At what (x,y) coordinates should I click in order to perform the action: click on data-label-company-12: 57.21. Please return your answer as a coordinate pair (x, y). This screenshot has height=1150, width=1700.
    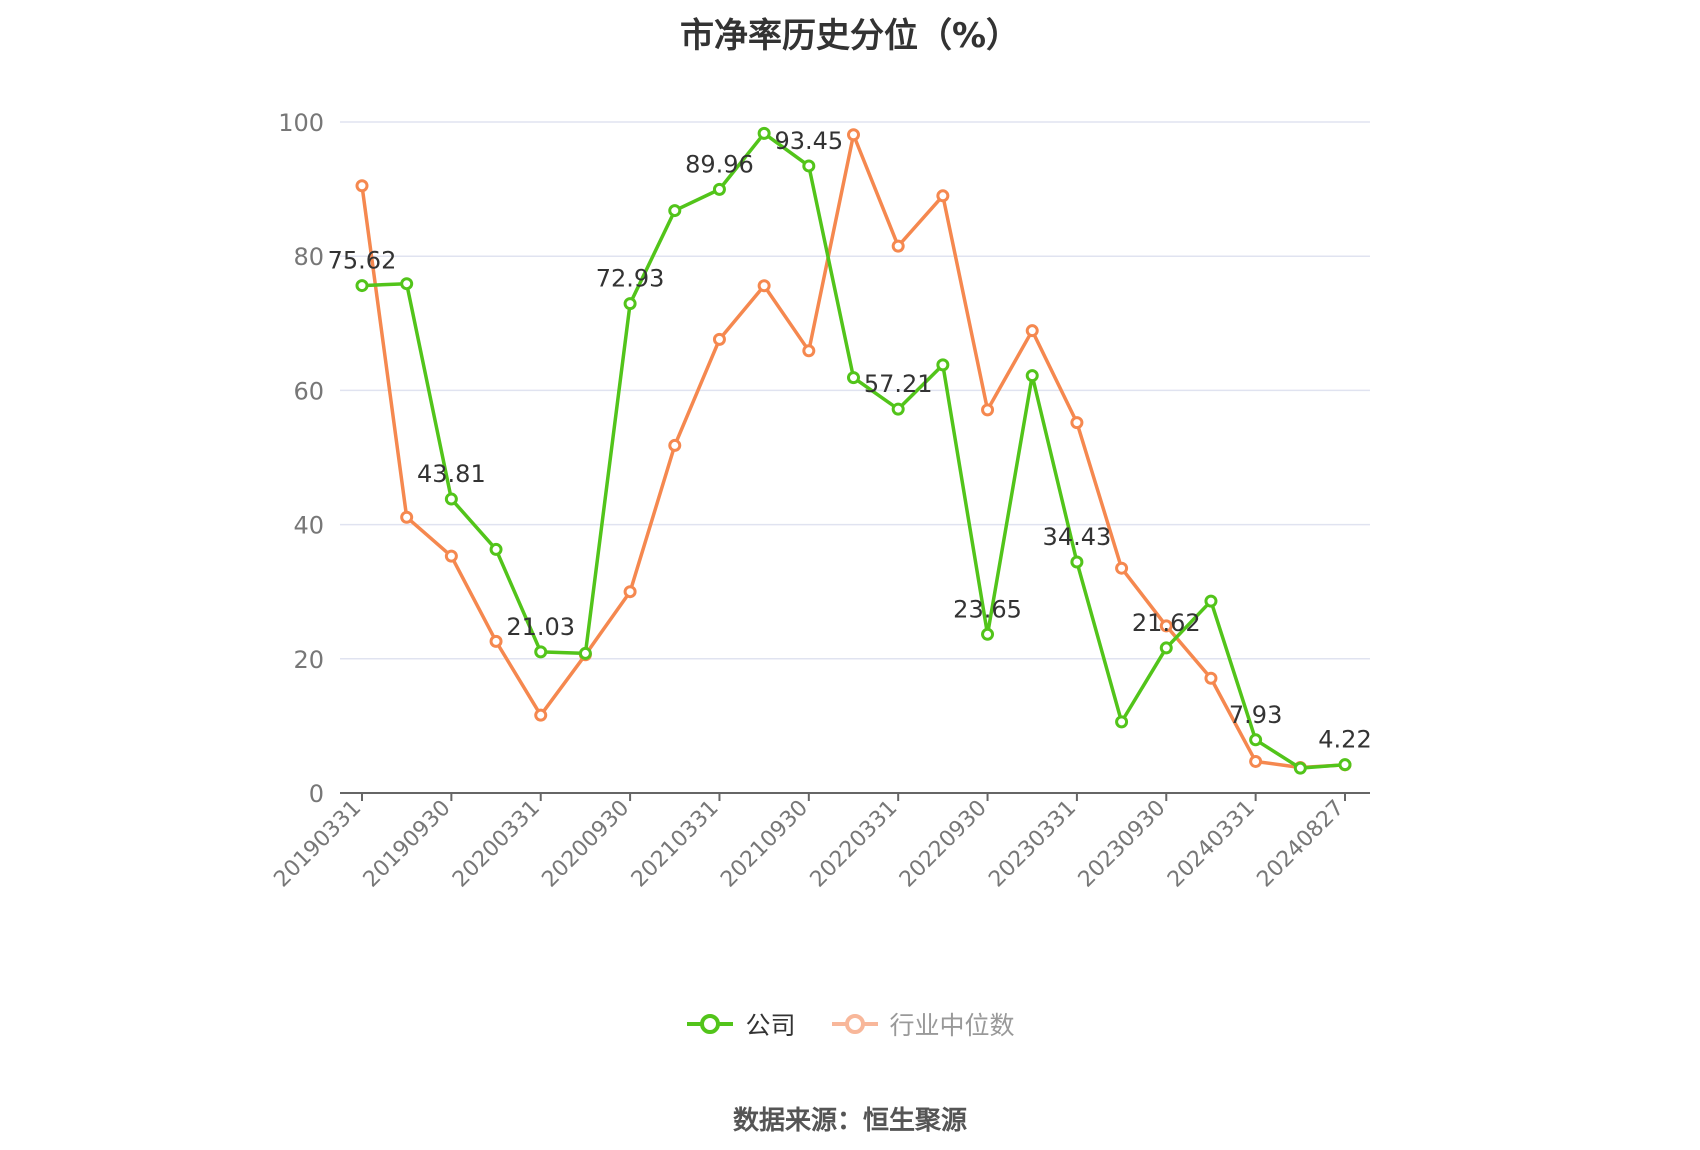
    Looking at the image, I should click on (898, 384).